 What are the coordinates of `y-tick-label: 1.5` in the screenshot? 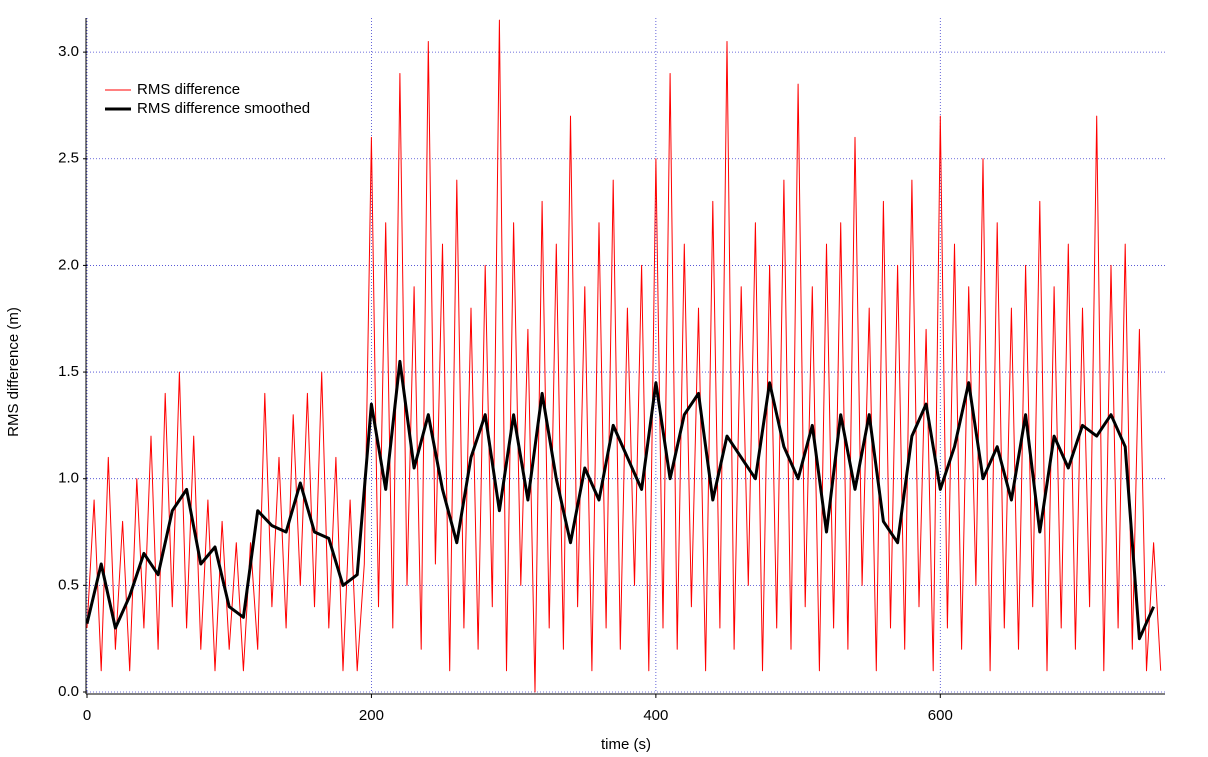 It's located at (68, 371).